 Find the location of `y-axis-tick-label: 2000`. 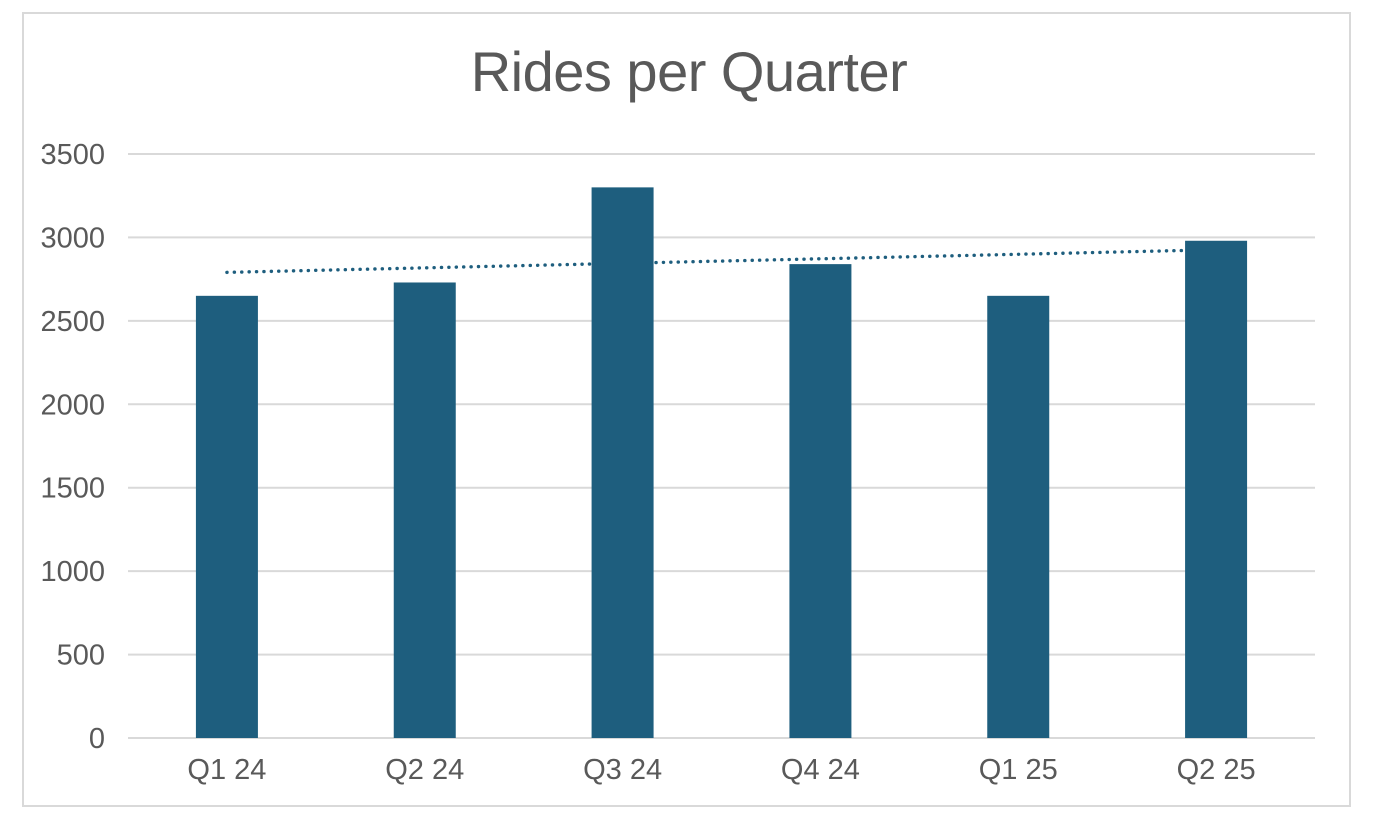

y-axis-tick-label: 2000 is located at coordinates (72, 405).